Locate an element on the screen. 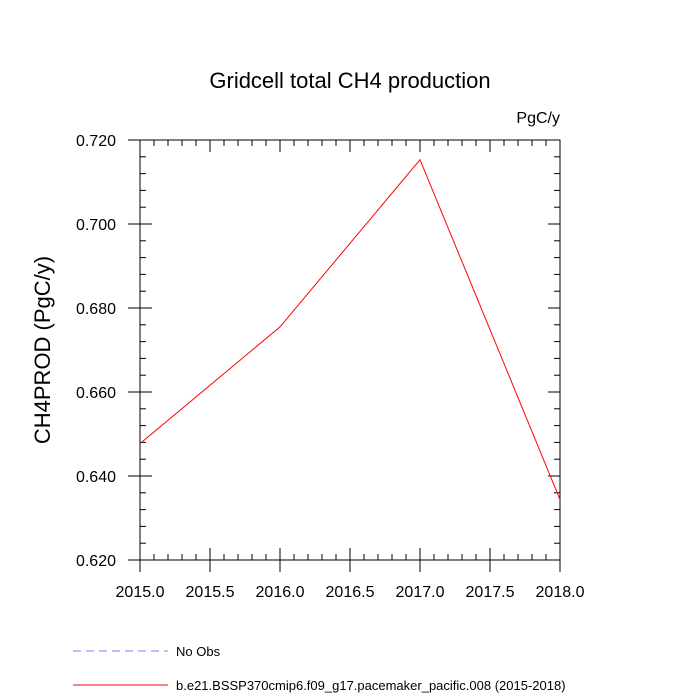 This screenshot has height=700, width=700. legend-label-0: No Obs is located at coordinates (198, 651).